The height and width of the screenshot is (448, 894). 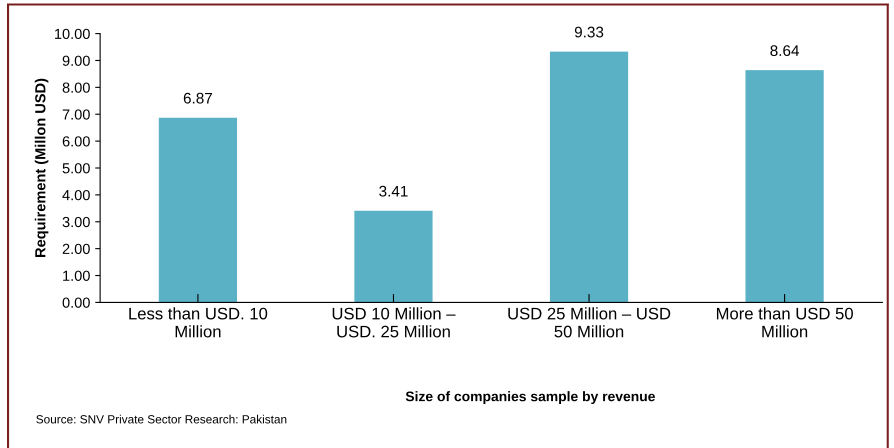 I want to click on y-tick-label: 3.00, so click(x=76, y=222).